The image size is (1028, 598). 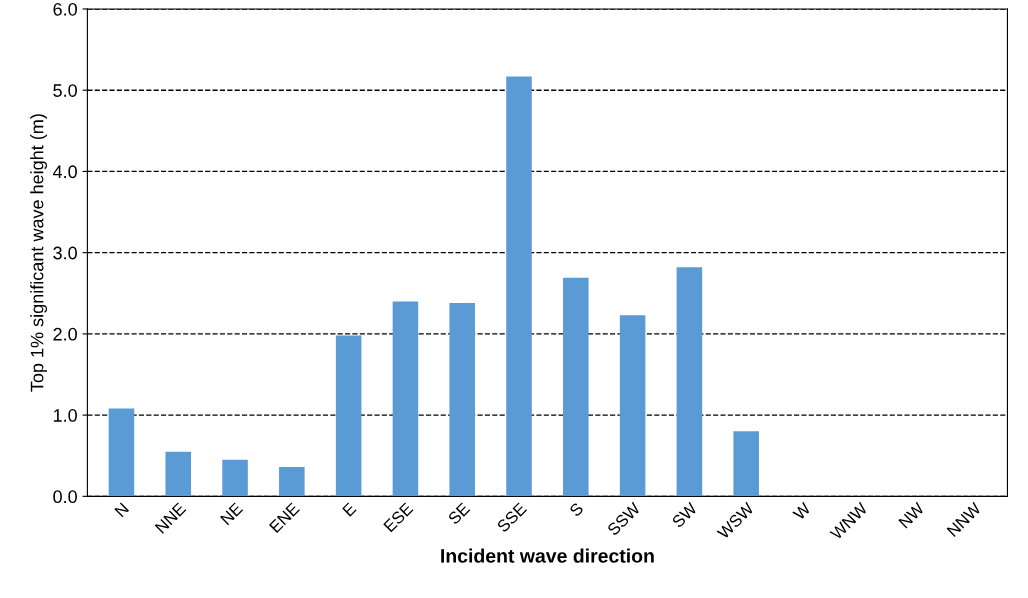 I want to click on y-tick-label: 6.0, so click(x=65, y=9).